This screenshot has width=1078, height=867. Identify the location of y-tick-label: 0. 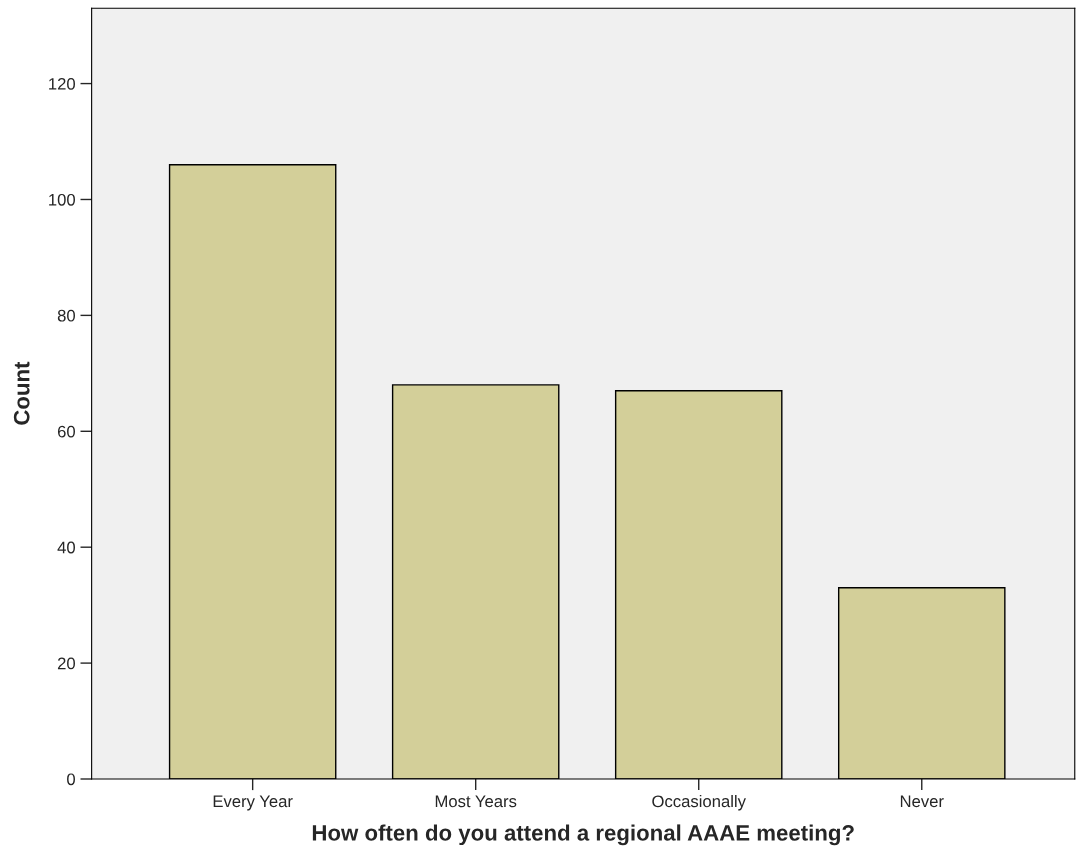
(71, 779).